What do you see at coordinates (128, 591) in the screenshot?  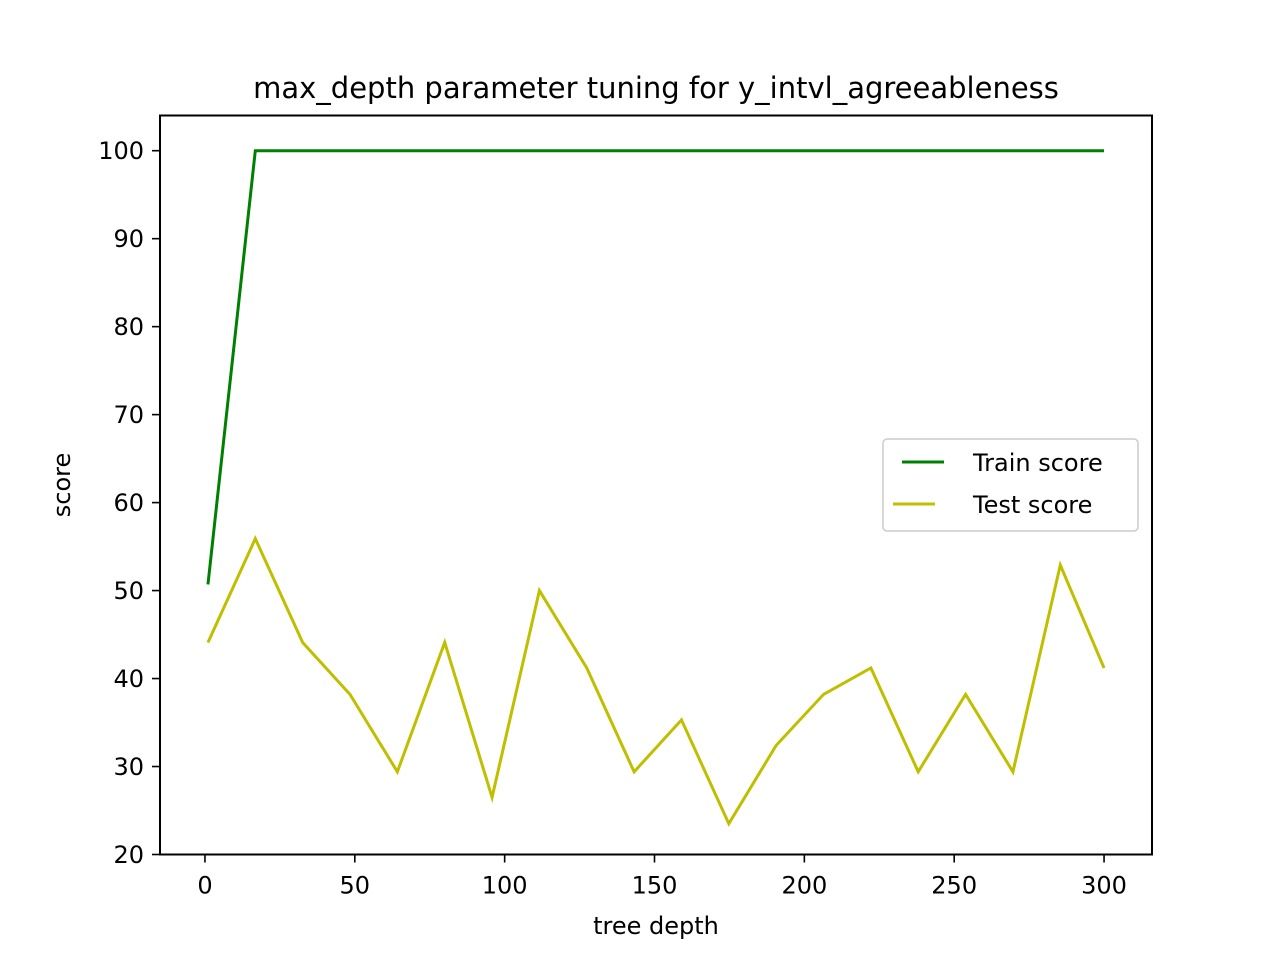 I see `y-tick-label: 50` at bounding box center [128, 591].